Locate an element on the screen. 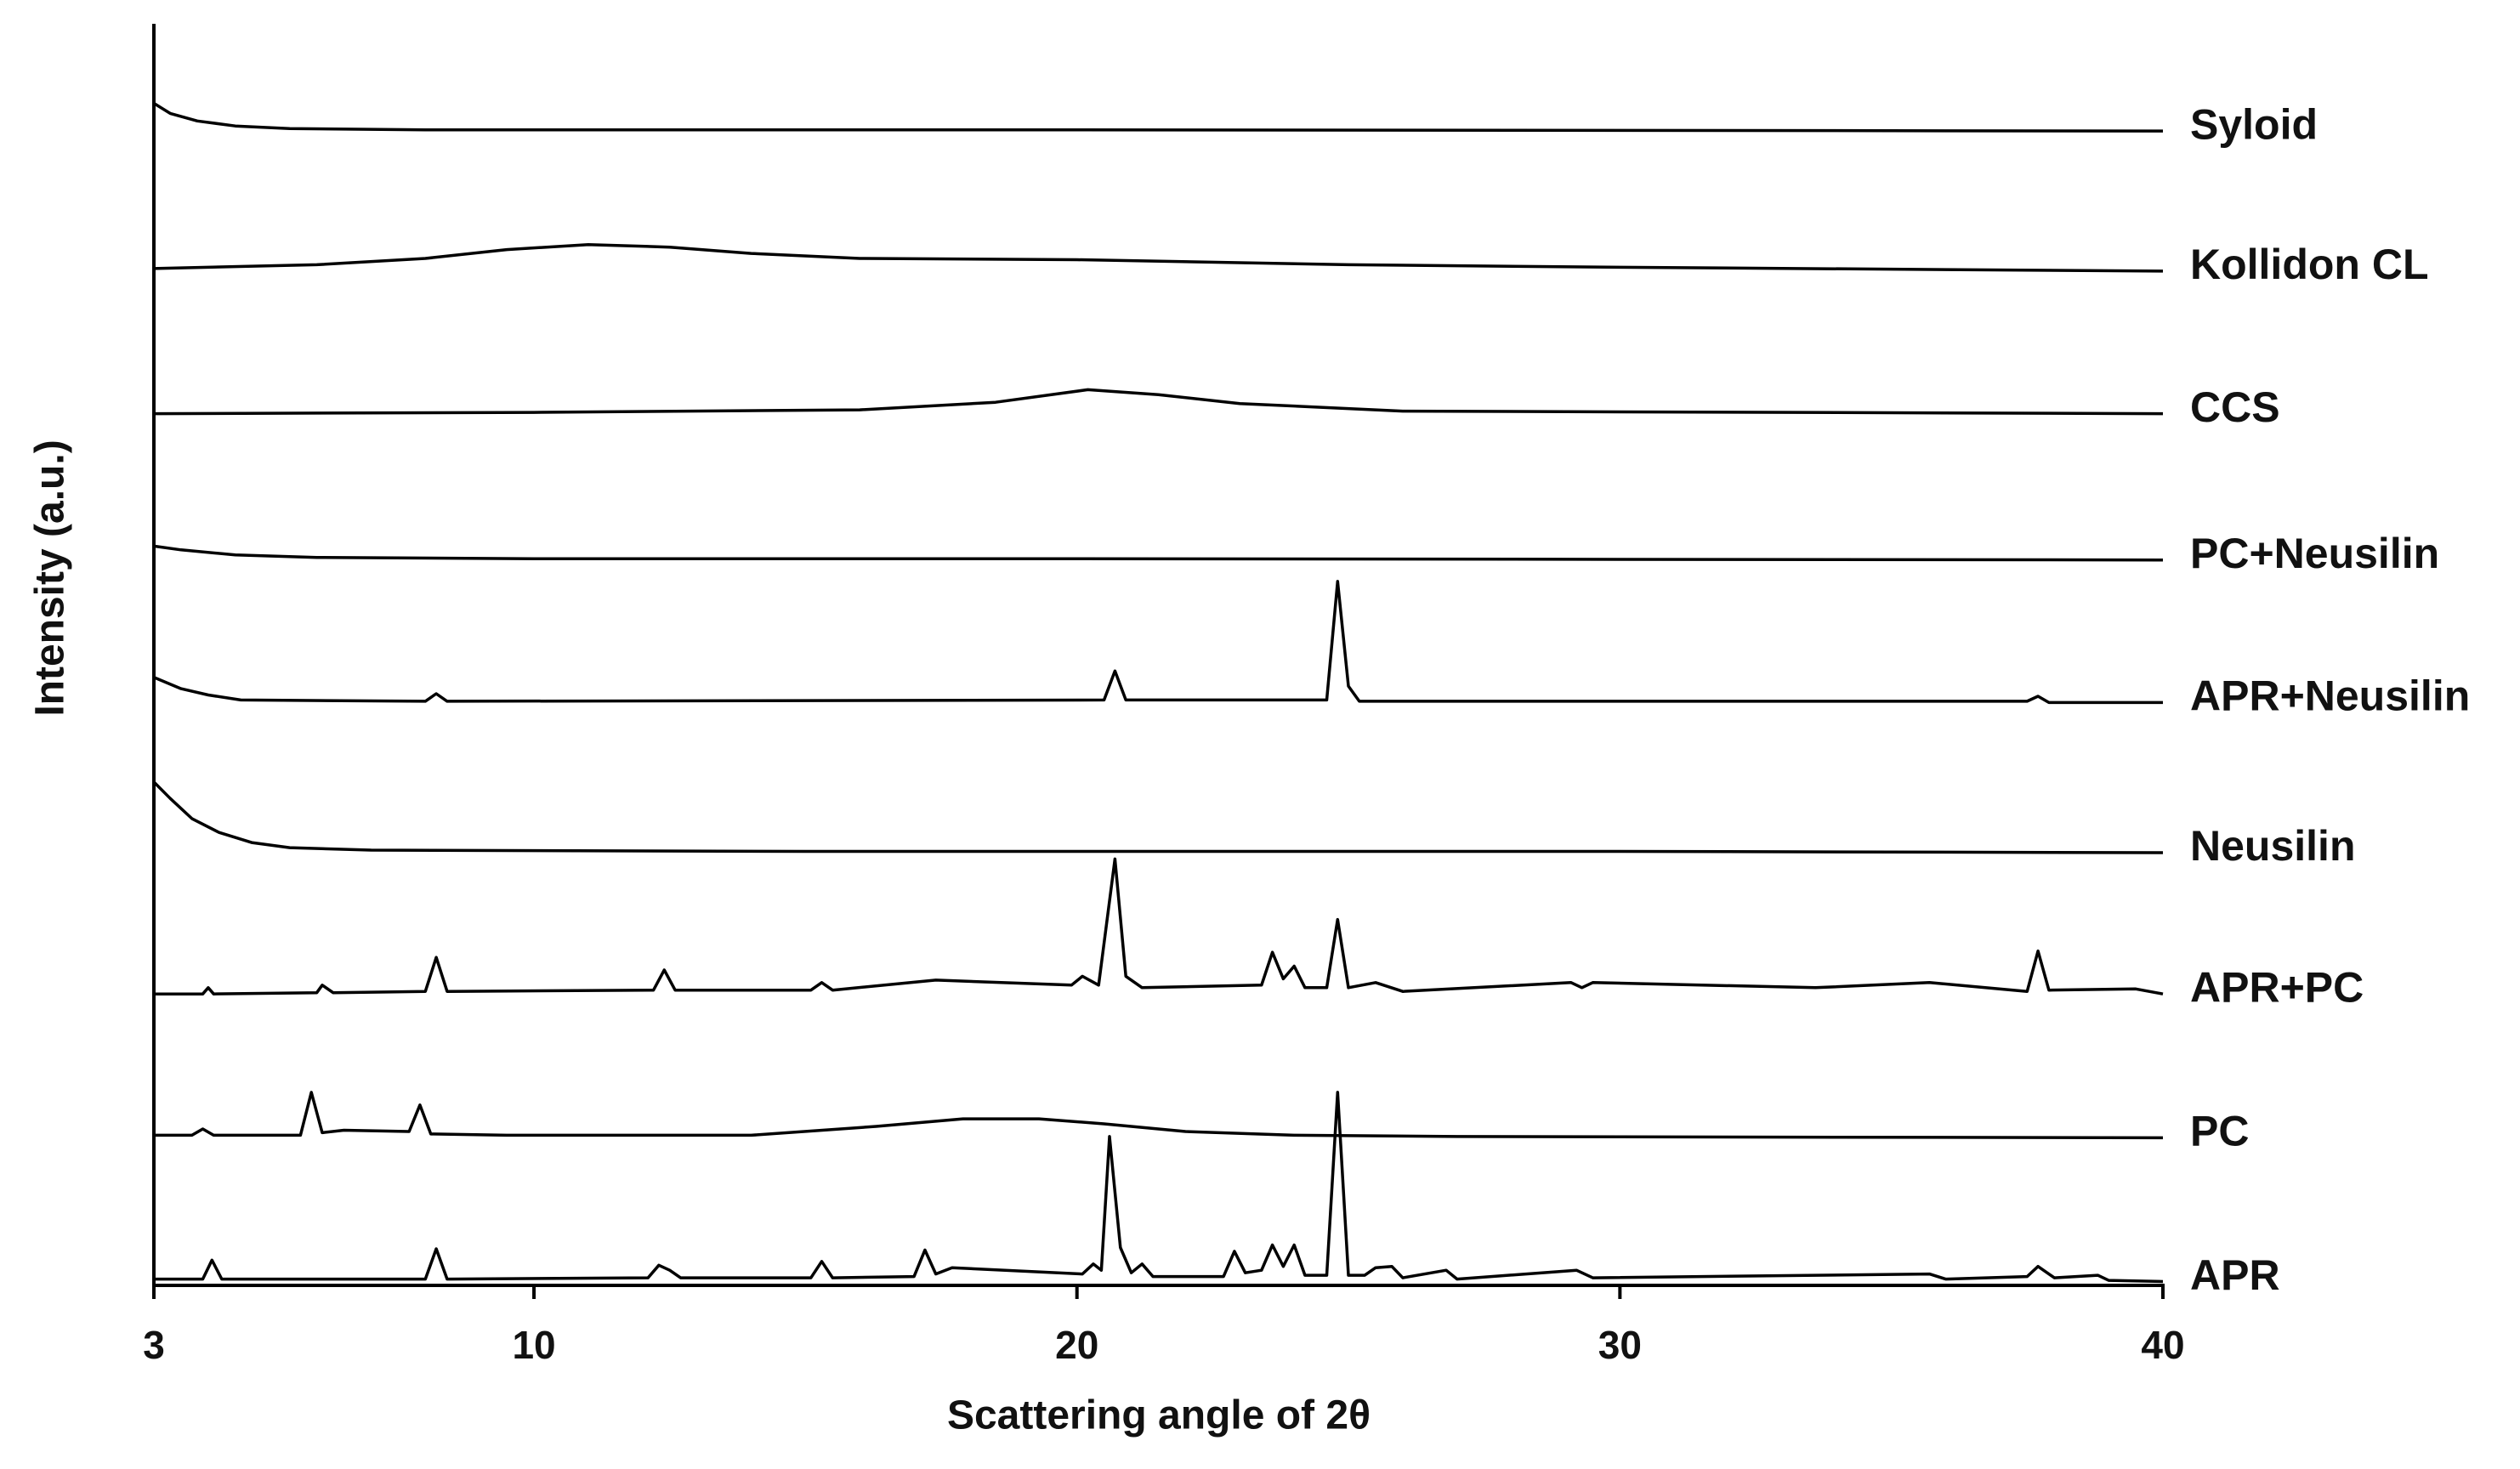  series-label: Kollidon CL is located at coordinates (2309, 264).